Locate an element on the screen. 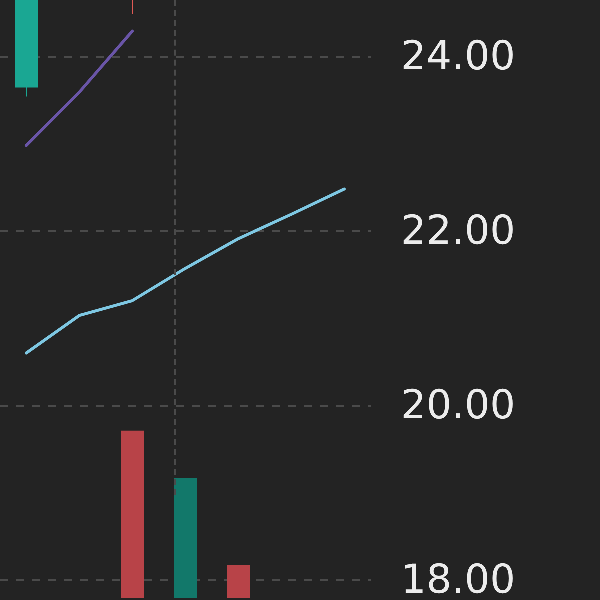  y-tick-label: 24.00 is located at coordinates (458, 57).